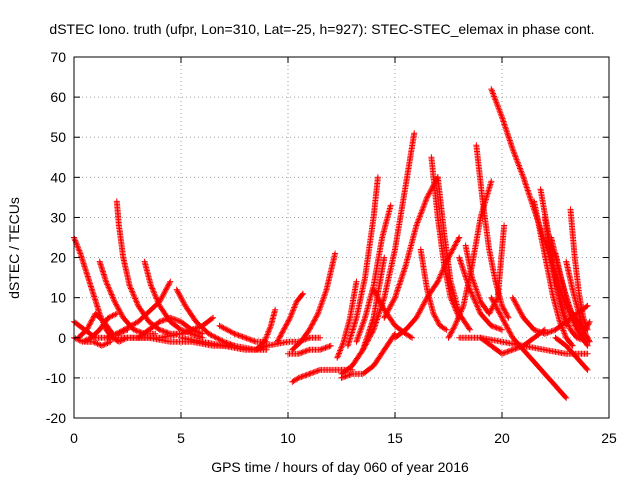  Describe the element at coordinates (62, 338) in the screenshot. I see `y-tick-label: 0` at that location.